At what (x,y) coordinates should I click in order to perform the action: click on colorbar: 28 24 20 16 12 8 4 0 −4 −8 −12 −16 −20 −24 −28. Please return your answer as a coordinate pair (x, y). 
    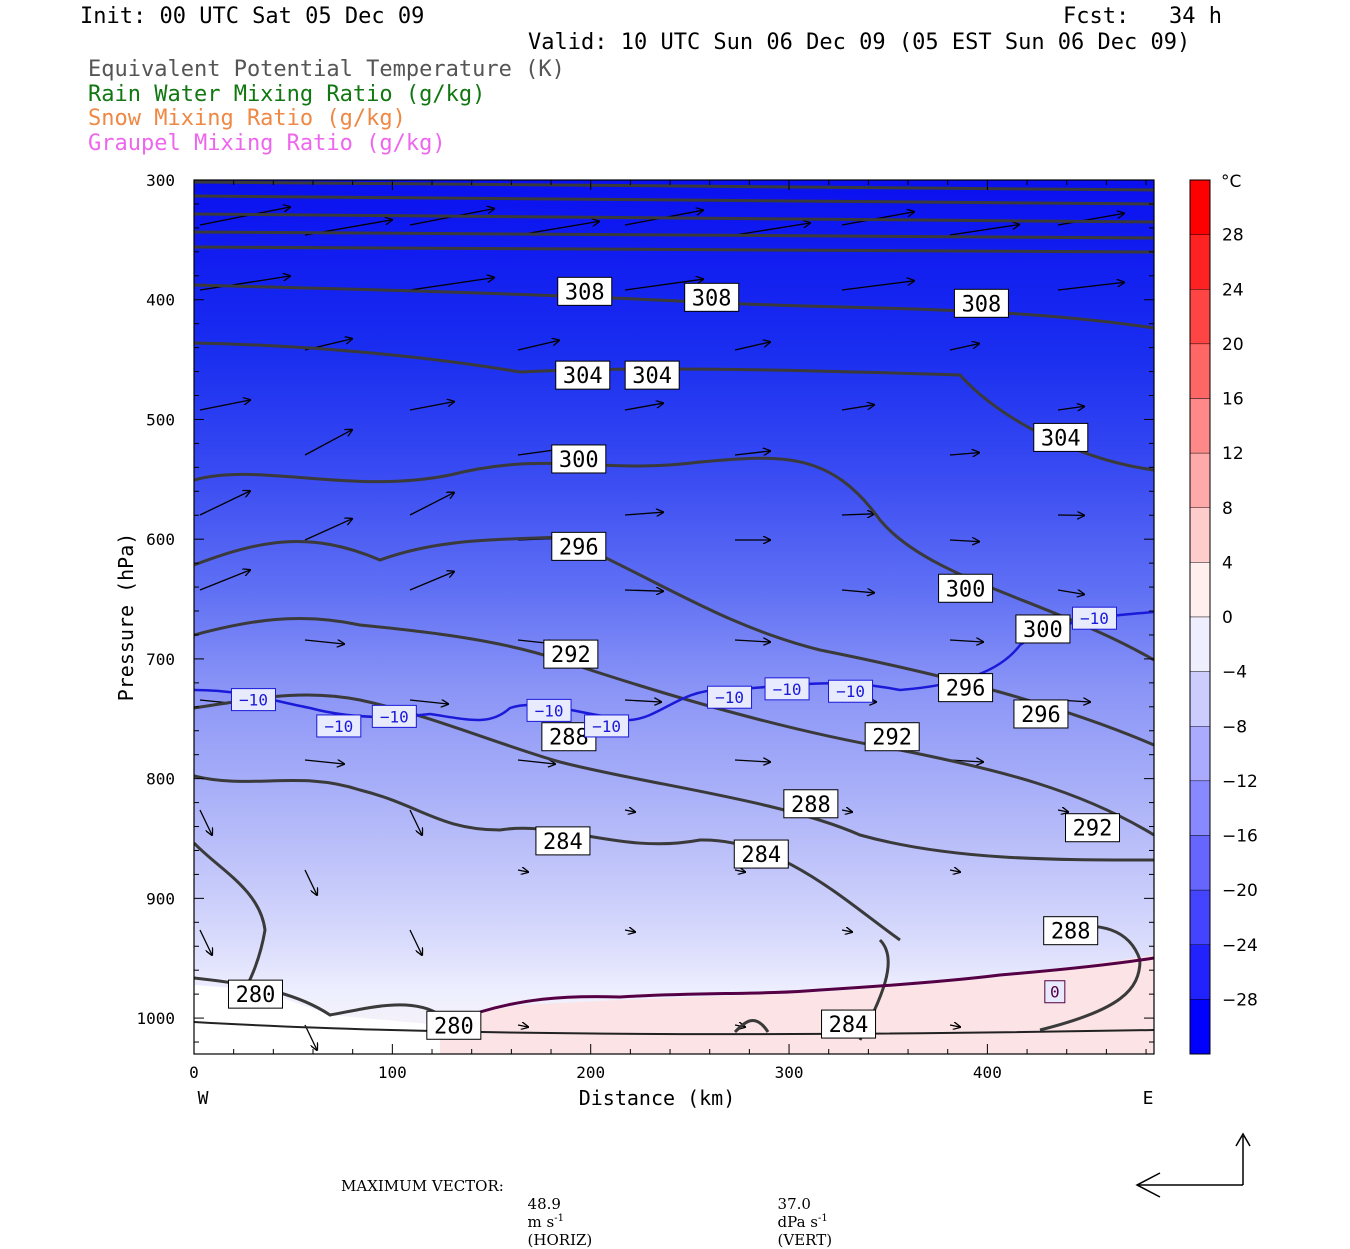
    Looking at the image, I should click on (1224, 617).